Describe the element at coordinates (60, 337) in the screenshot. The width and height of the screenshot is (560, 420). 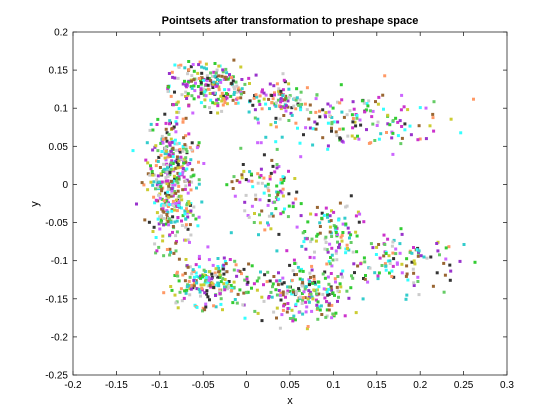
I see `y-tick-label: -0.2` at that location.